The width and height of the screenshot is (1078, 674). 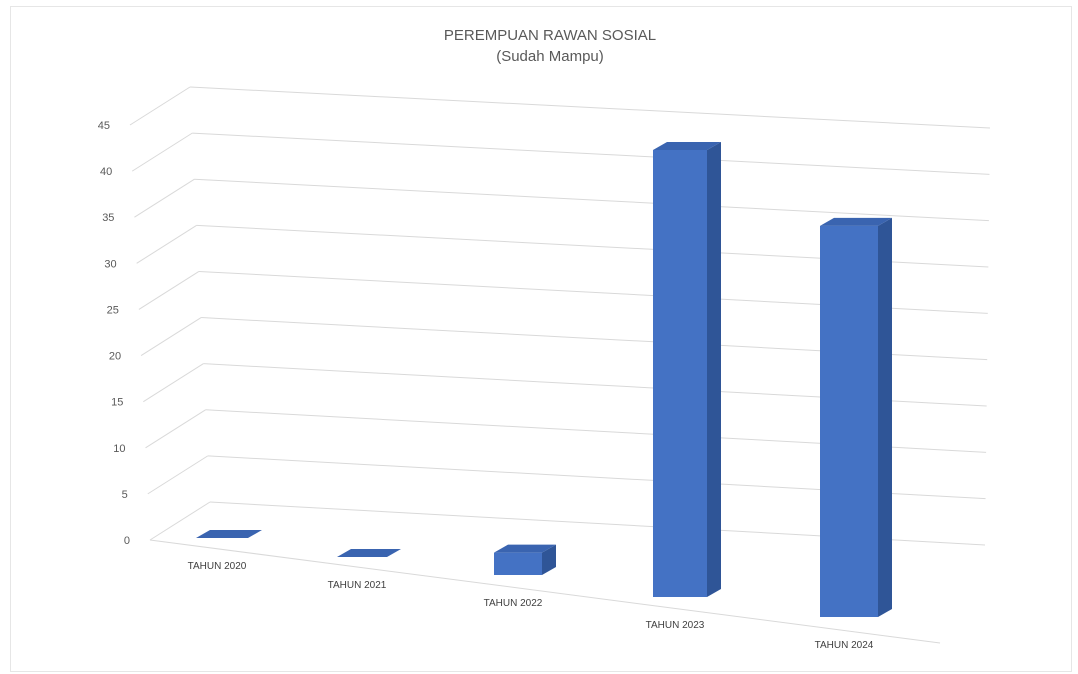 I want to click on y-tick-label: 35, so click(x=108, y=218).